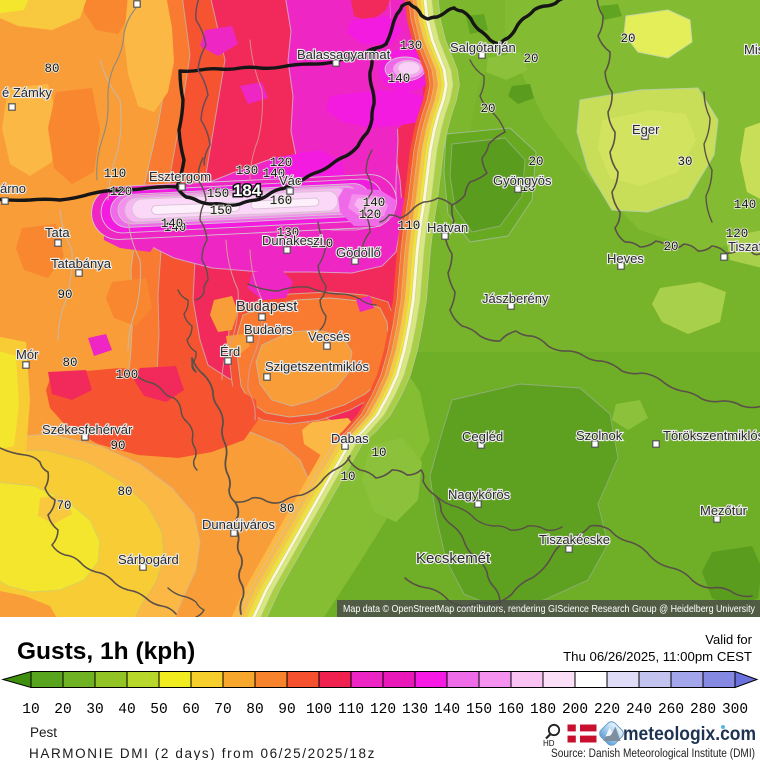 Image resolution: width=760 pixels, height=760 pixels. What do you see at coordinates (479, 494) in the screenshot?
I see `svg-text: Nagykőrös` at bounding box center [479, 494].